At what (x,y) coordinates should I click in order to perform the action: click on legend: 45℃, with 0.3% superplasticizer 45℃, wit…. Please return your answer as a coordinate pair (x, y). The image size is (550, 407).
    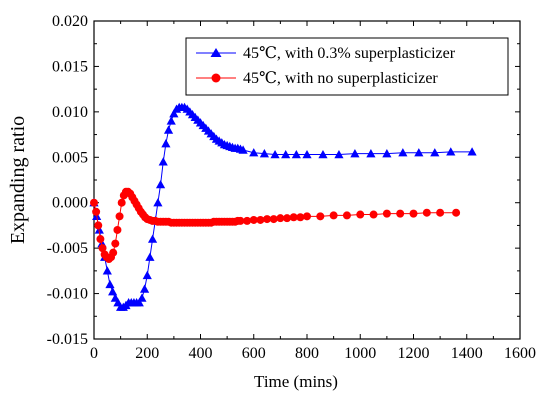
    Looking at the image, I should click on (347, 66).